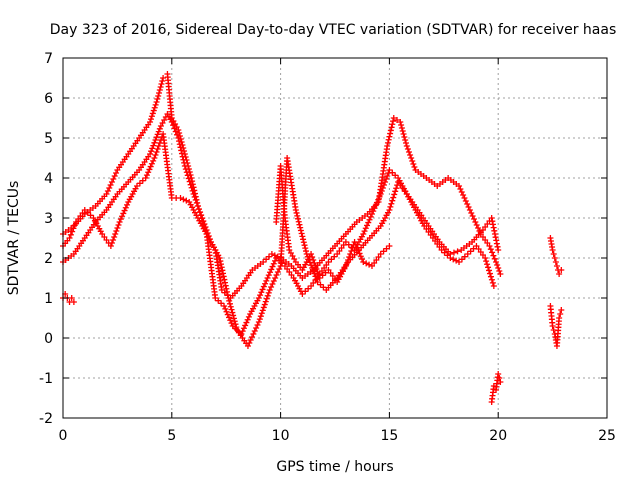 Image resolution: width=640 pixels, height=480 pixels. Describe the element at coordinates (48, 99) in the screenshot. I see `y-tick-label: 6` at that location.